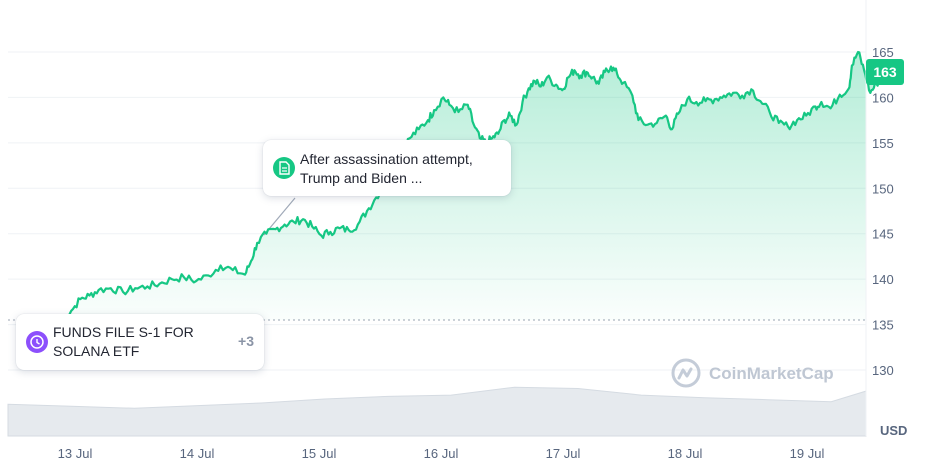 The image size is (926, 463). What do you see at coordinates (563, 453) in the screenshot?
I see `x-tick-label: 17 Jul` at bounding box center [563, 453].